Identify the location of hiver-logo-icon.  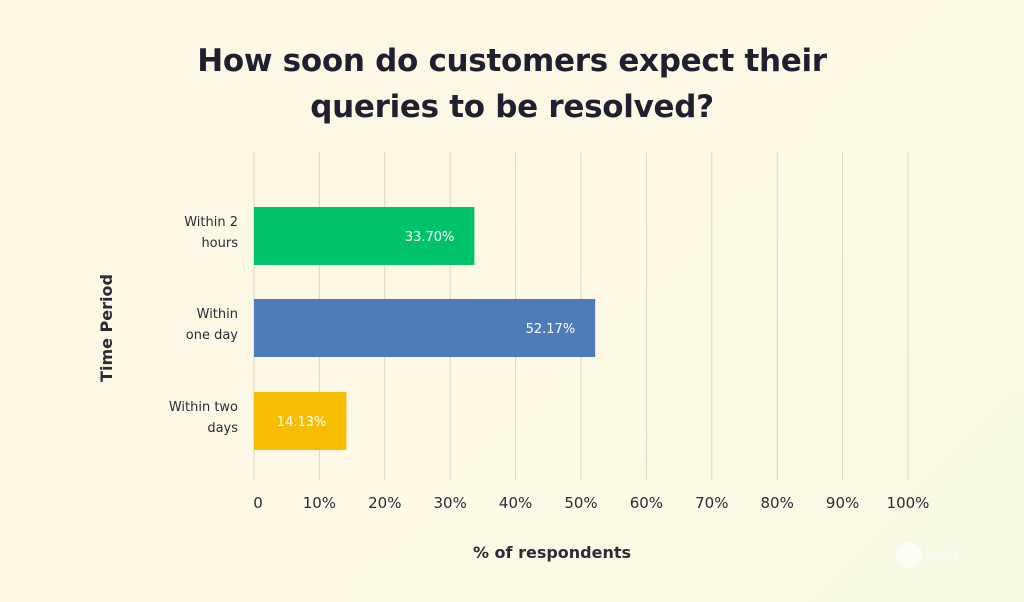
(909, 555).